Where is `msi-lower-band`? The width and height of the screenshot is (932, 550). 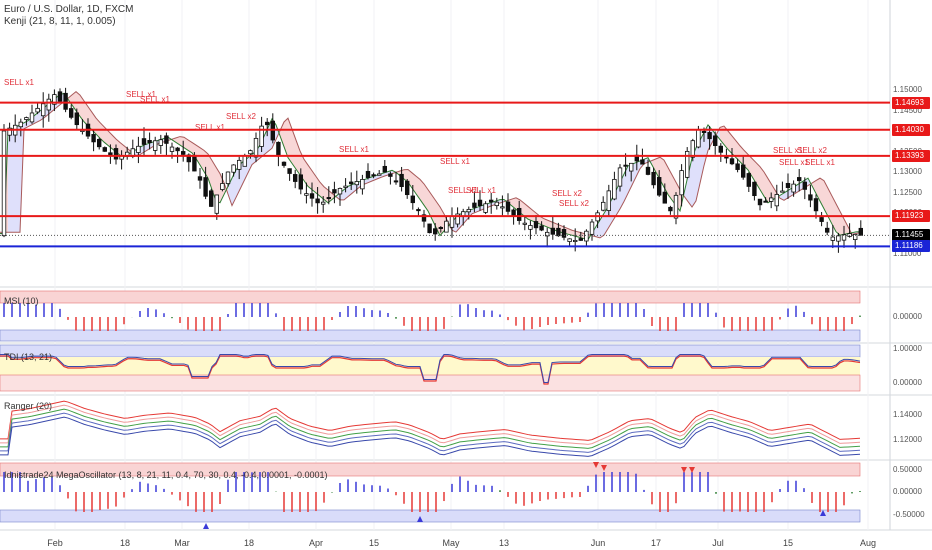 msi-lower-band is located at coordinates (430, 335).